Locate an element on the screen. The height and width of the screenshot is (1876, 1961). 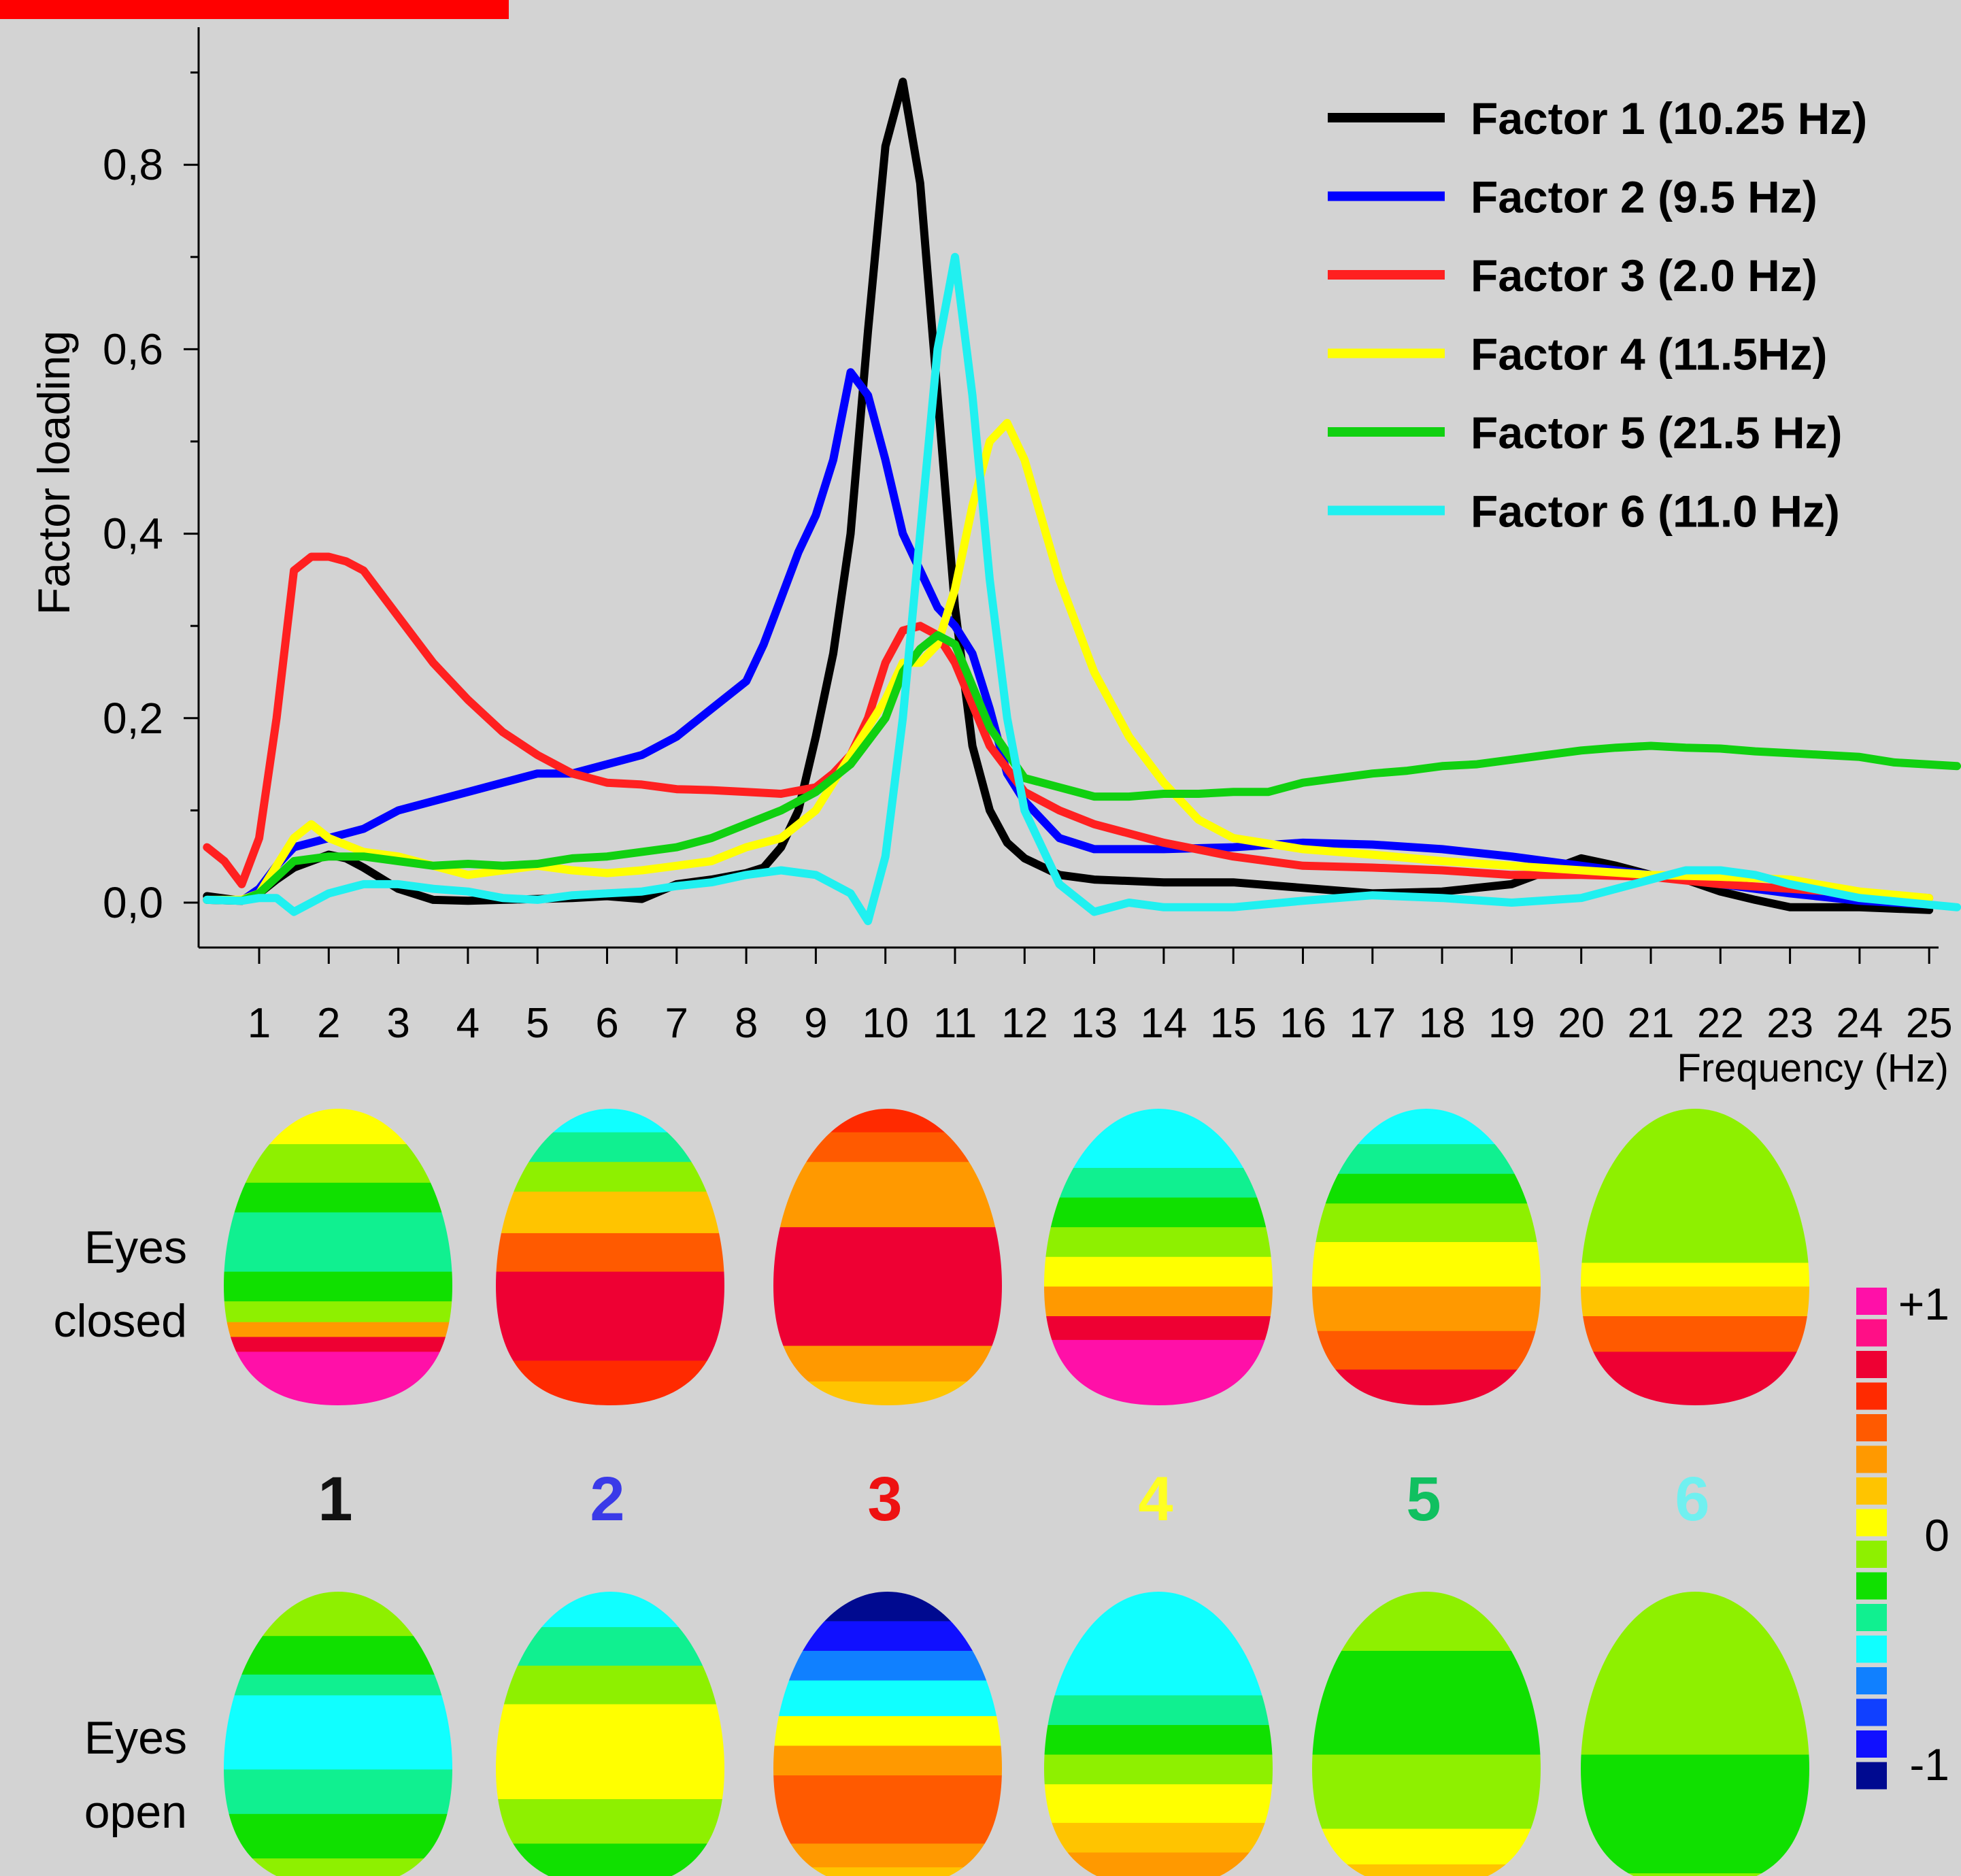
x-tick-label: 6 is located at coordinates (606, 1023).